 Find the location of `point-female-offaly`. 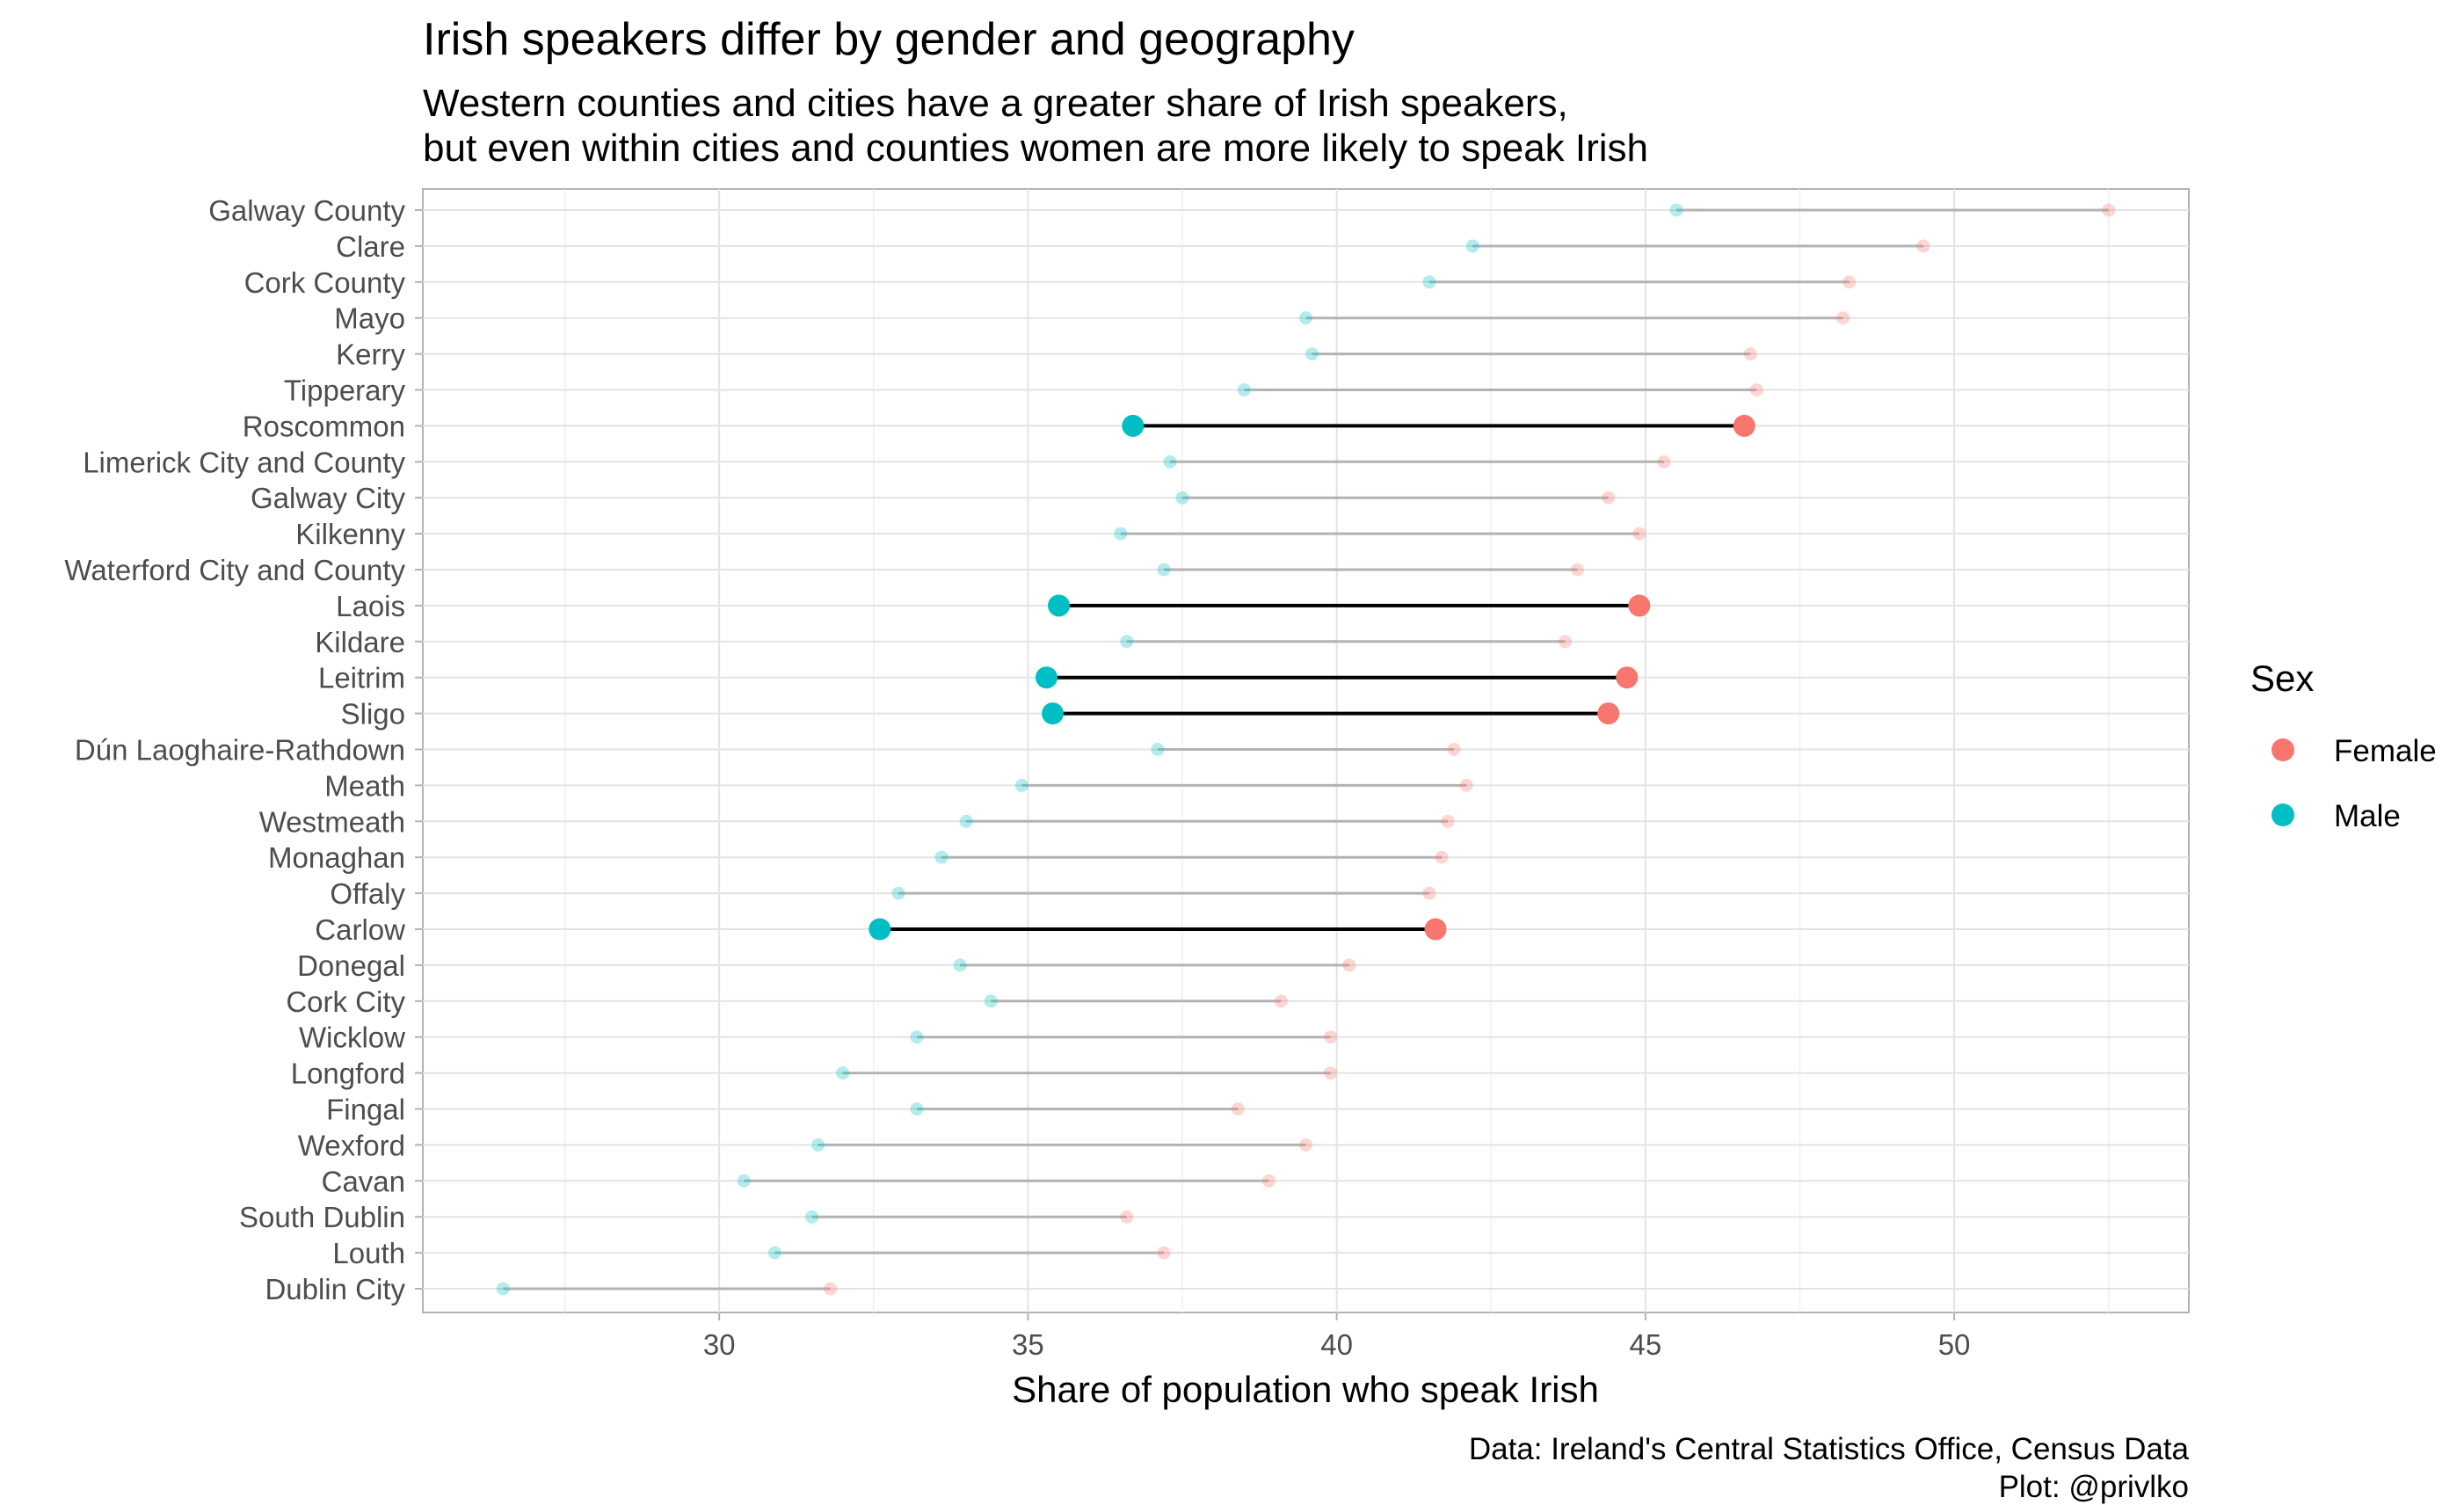

point-female-offaly is located at coordinates (1429, 893).